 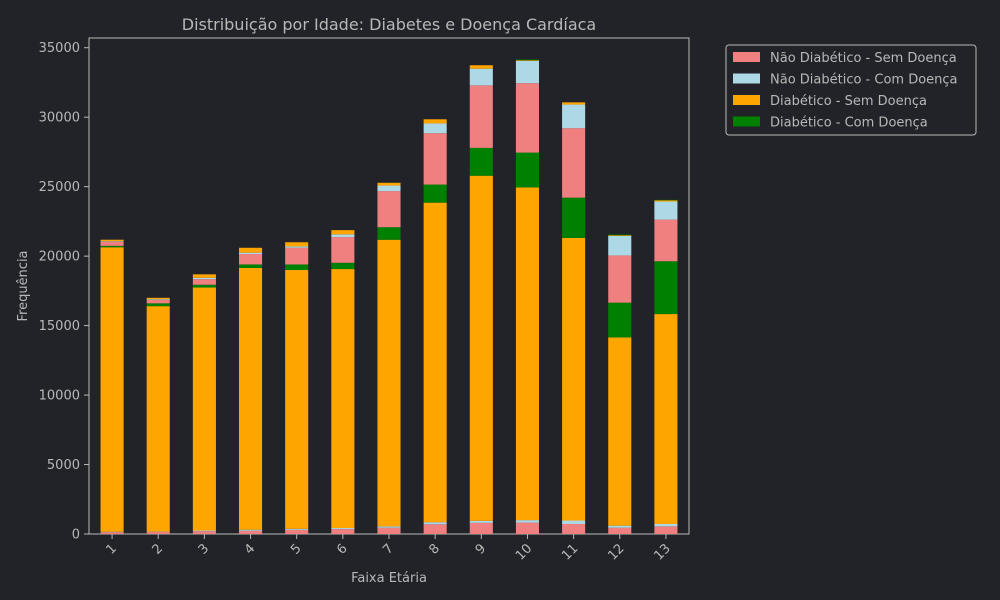 I want to click on y-tick-label: 20000, so click(x=59, y=257).